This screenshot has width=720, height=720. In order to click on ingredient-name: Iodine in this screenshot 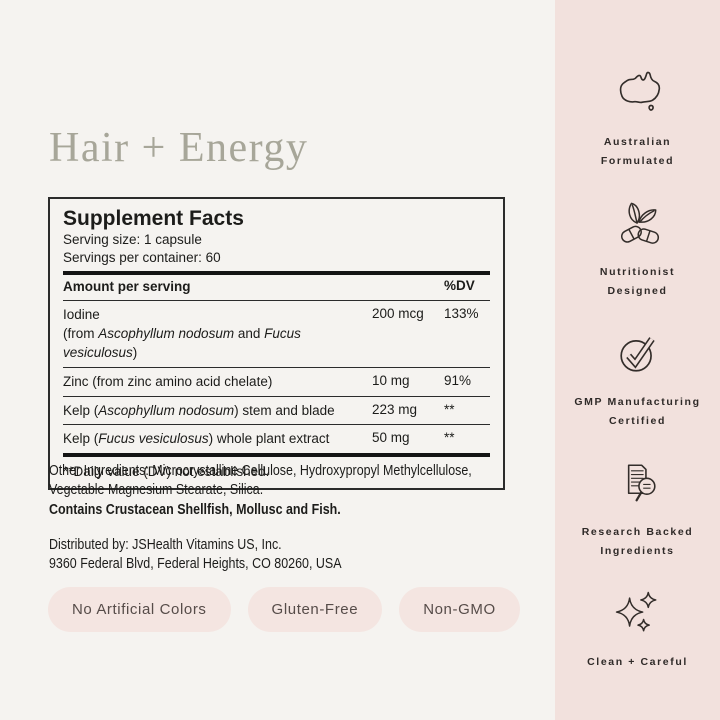, I will do `click(81, 314)`.